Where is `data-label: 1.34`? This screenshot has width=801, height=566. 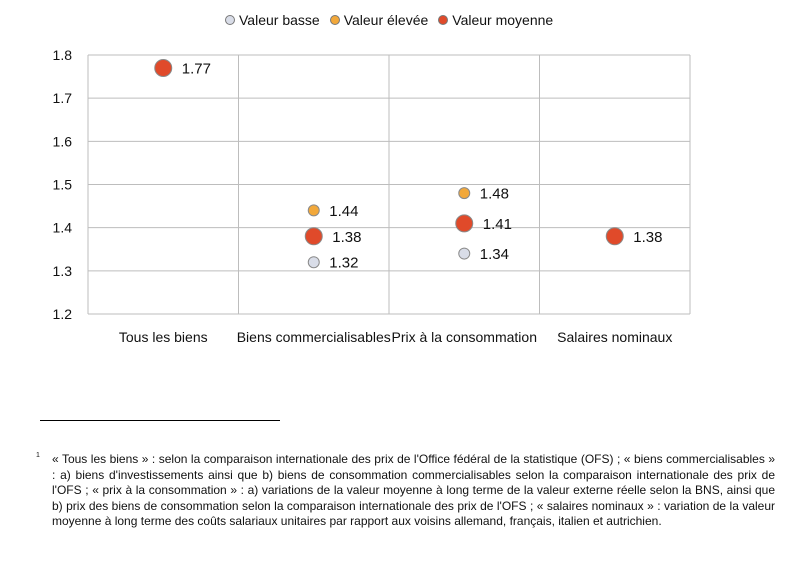 data-label: 1.34 is located at coordinates (494, 254).